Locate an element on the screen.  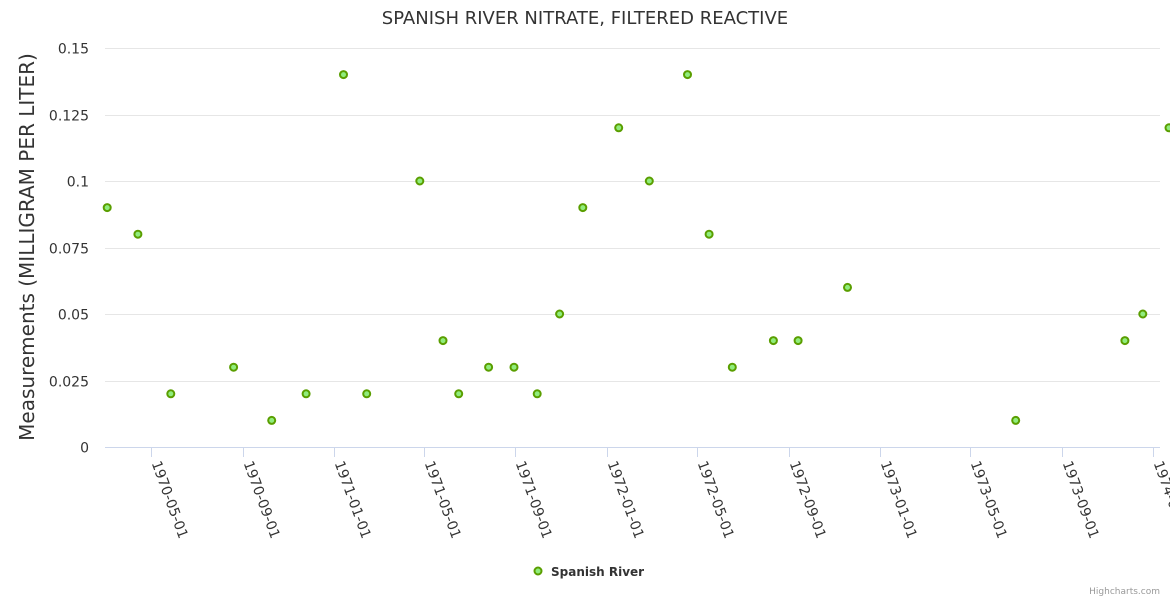
x-tick-label: 1974-01-01 is located at coordinates (1160, 500).